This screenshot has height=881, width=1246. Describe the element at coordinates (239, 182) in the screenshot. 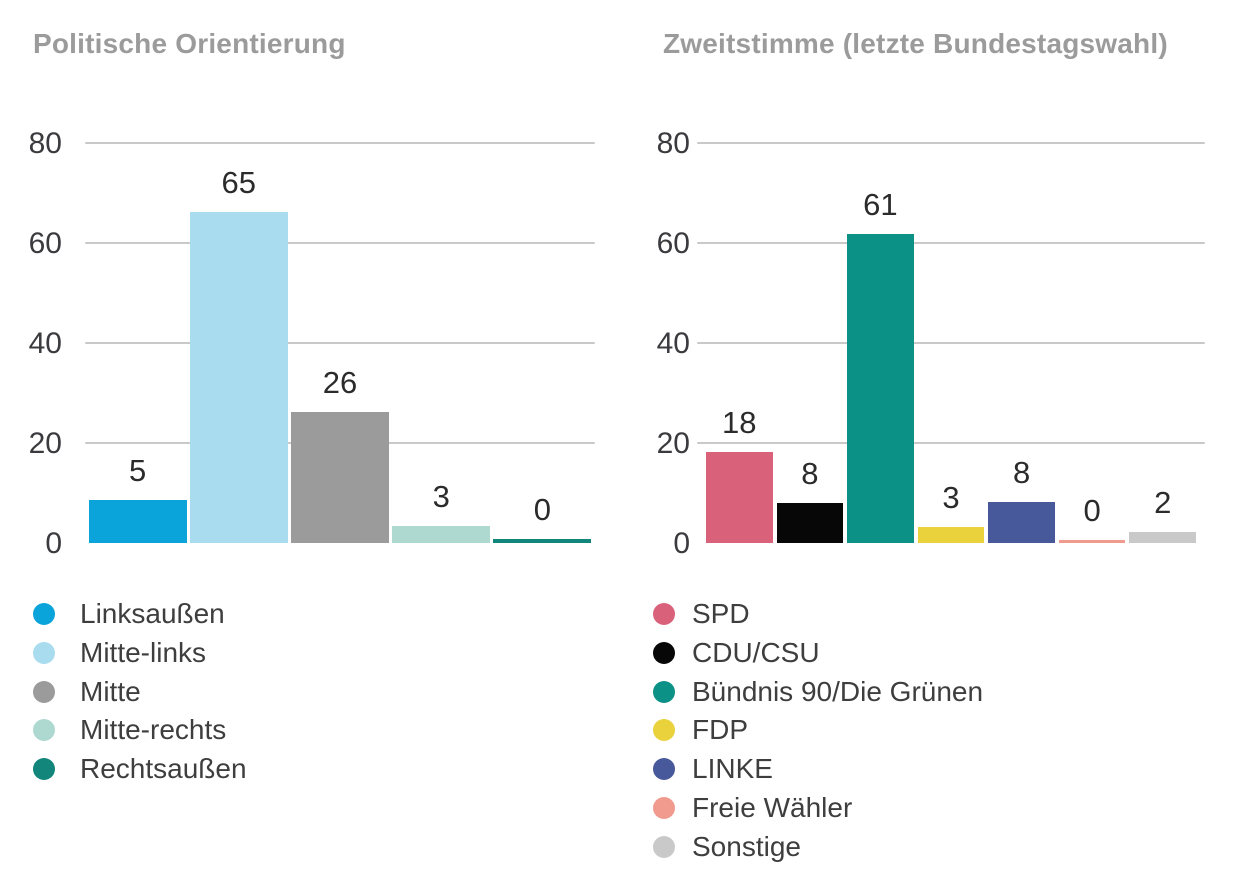

I see `bar-value-label: 65` at that location.